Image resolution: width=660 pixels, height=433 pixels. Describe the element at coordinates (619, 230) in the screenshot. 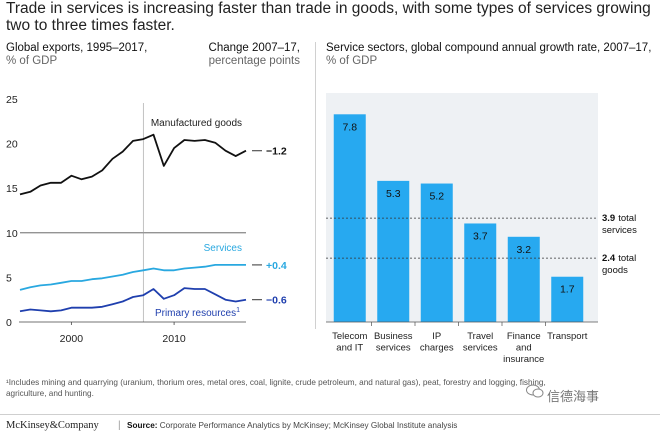

I see `reference-label-line2: services` at that location.